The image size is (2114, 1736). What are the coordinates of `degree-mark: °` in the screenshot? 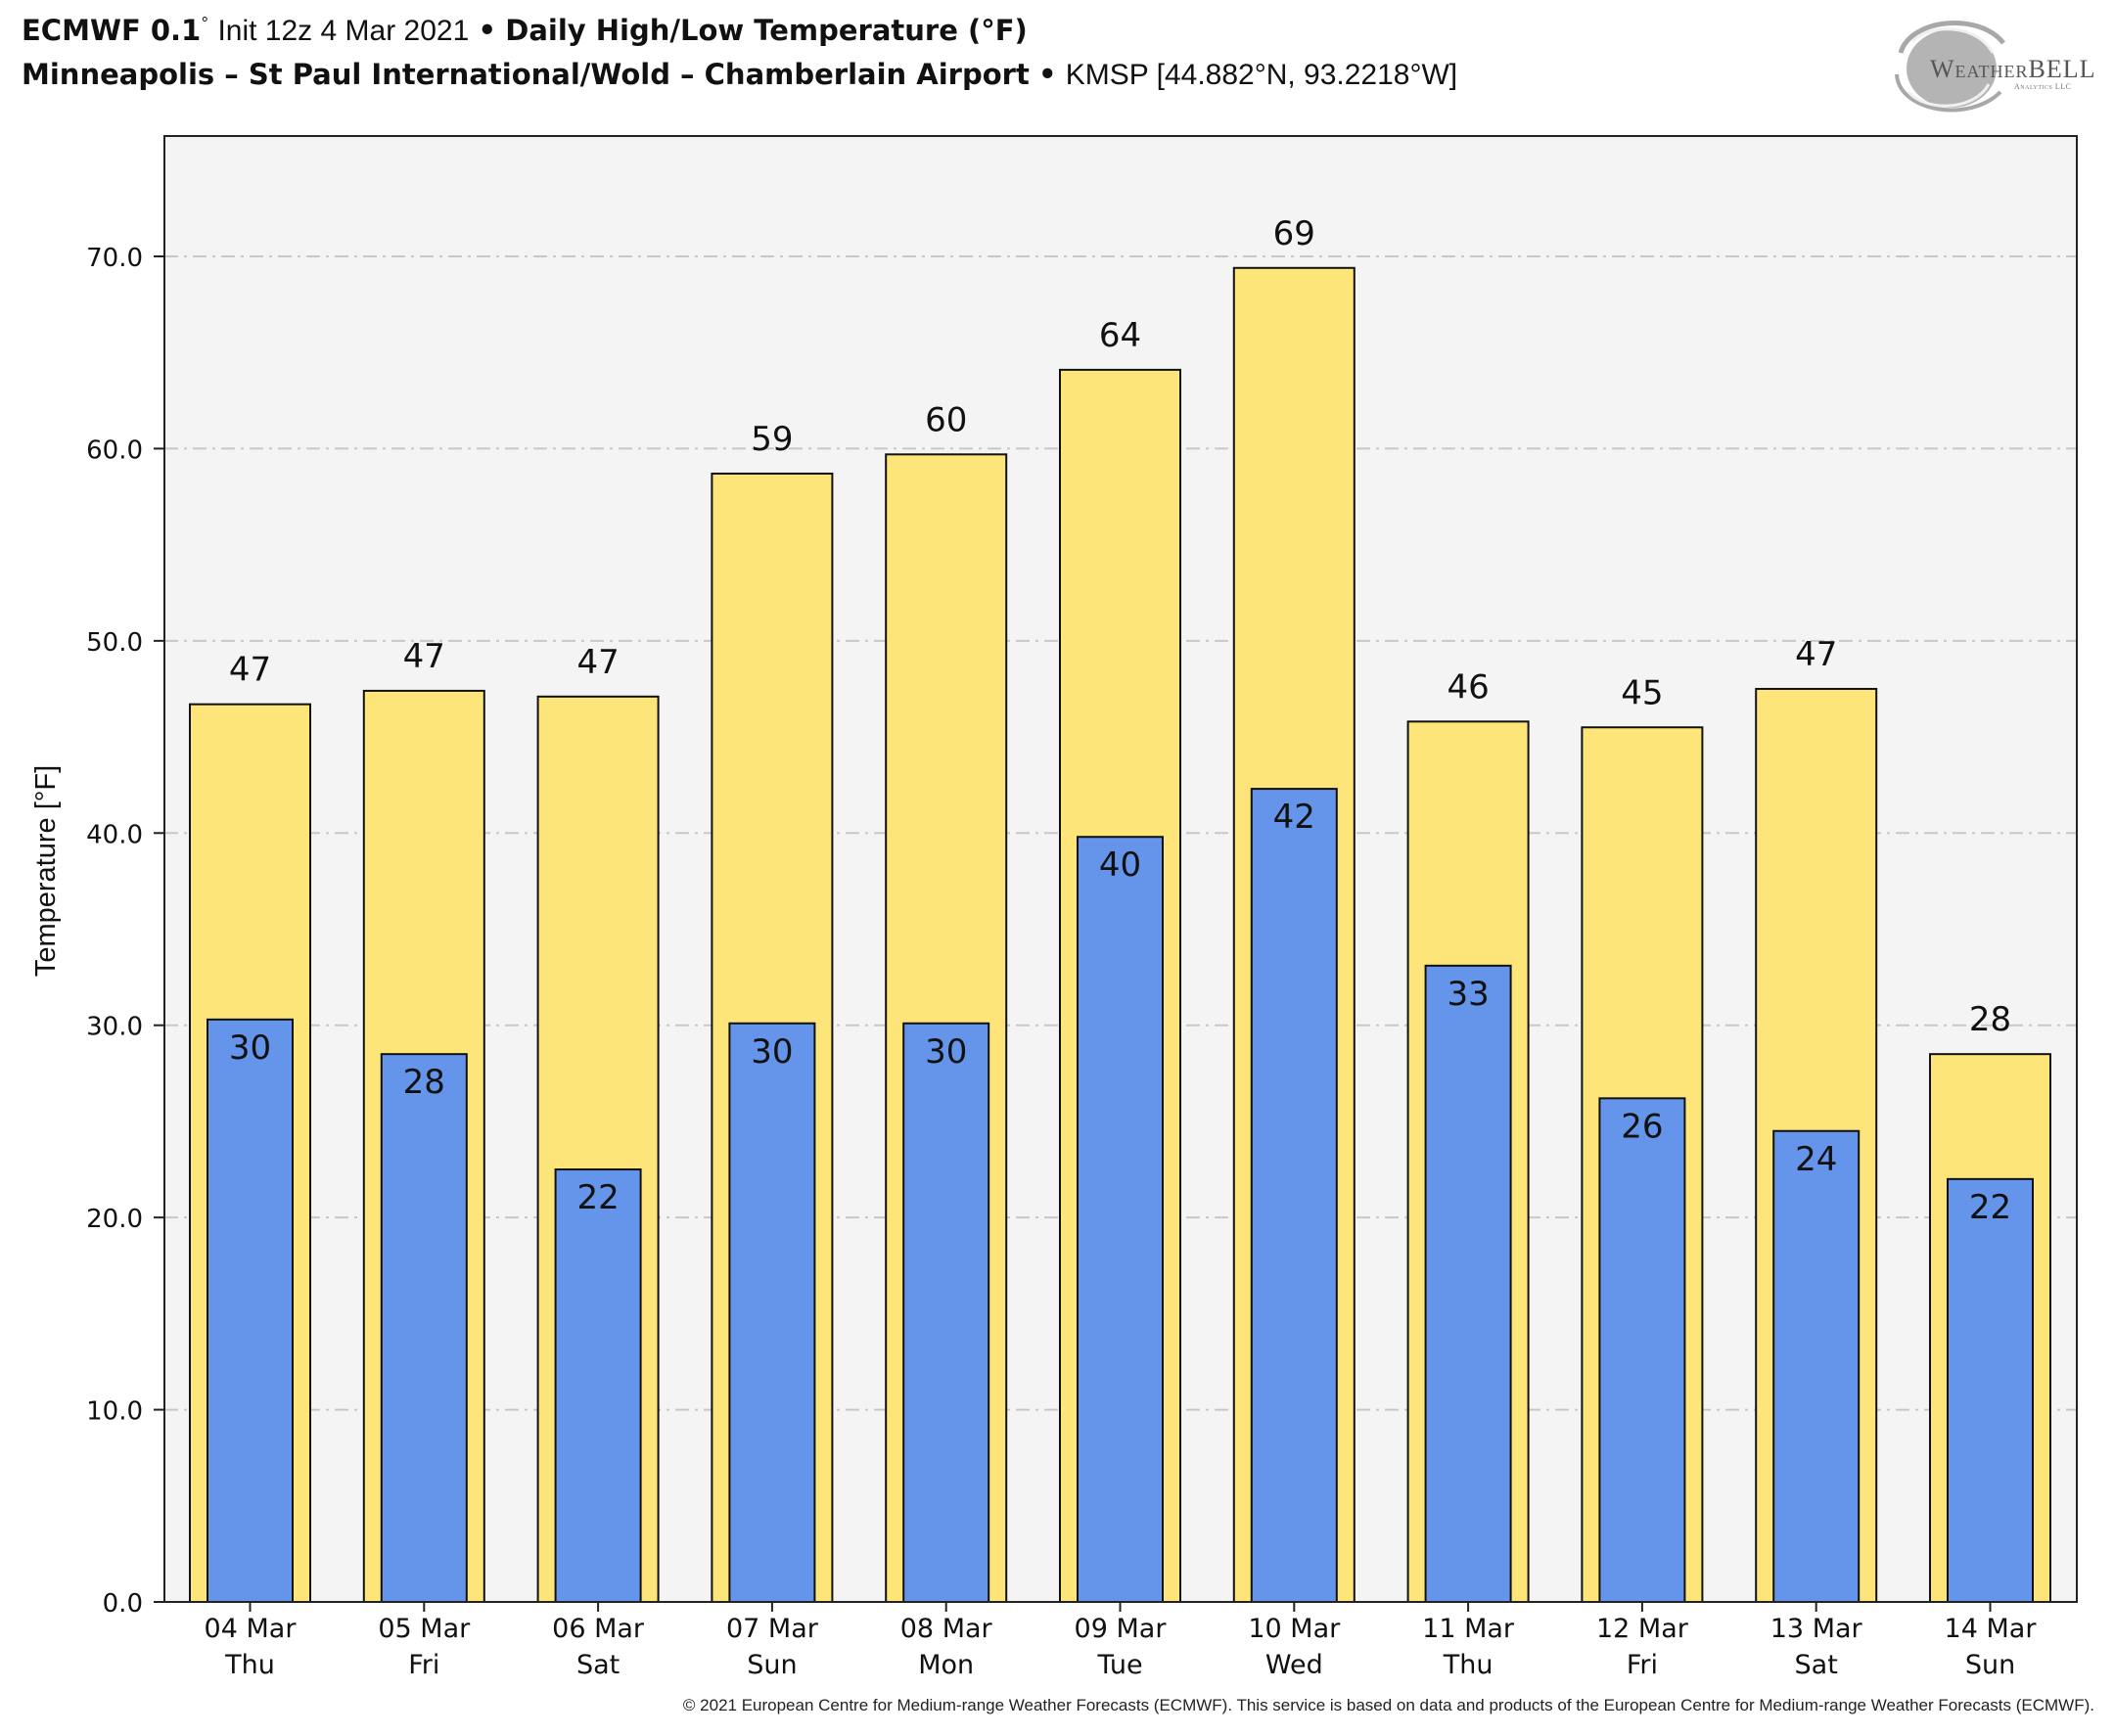 It's located at (205, 23).